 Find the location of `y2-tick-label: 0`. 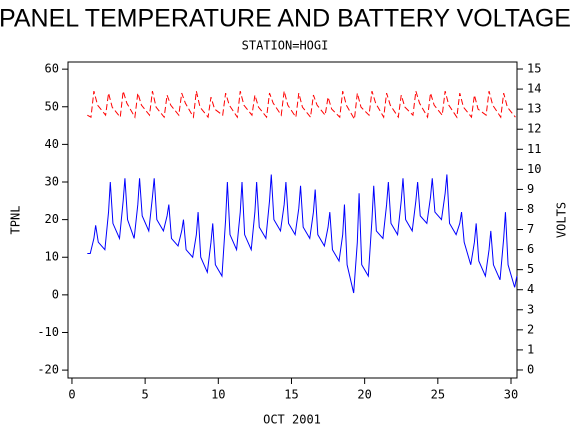

y2-tick-label: 0 is located at coordinates (530, 369).